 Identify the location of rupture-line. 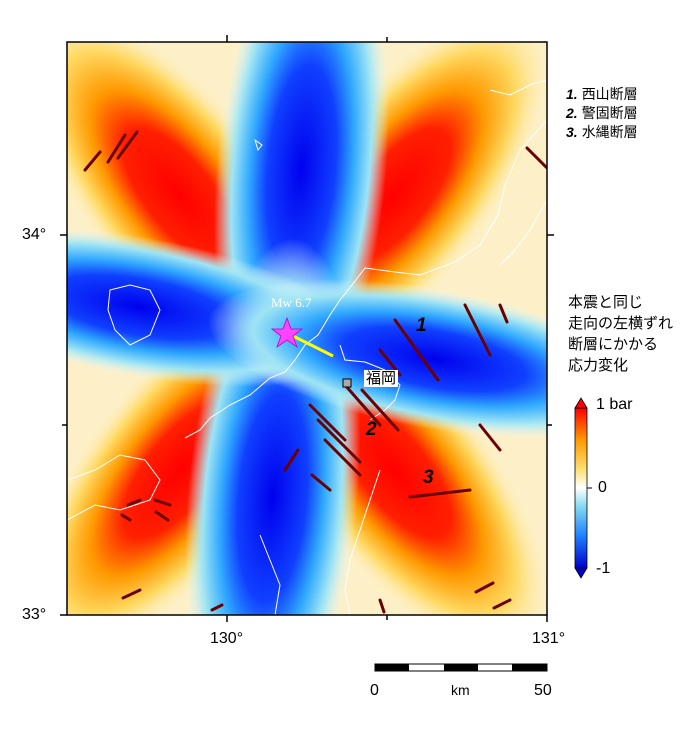
(310, 344).